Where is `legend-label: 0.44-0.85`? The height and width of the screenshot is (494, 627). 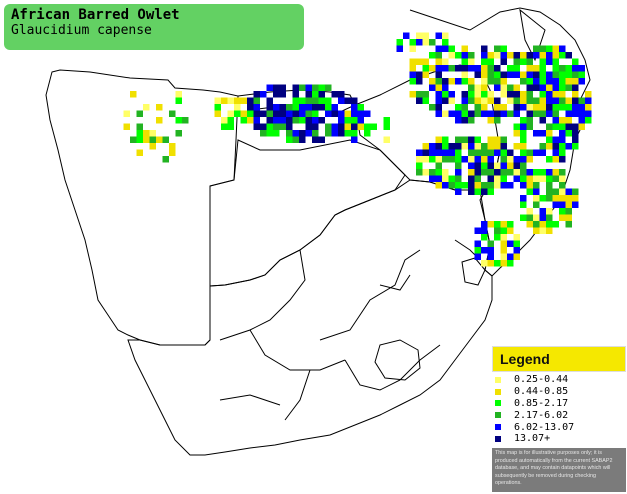
legend-label: 0.44-0.85 is located at coordinates (541, 392).